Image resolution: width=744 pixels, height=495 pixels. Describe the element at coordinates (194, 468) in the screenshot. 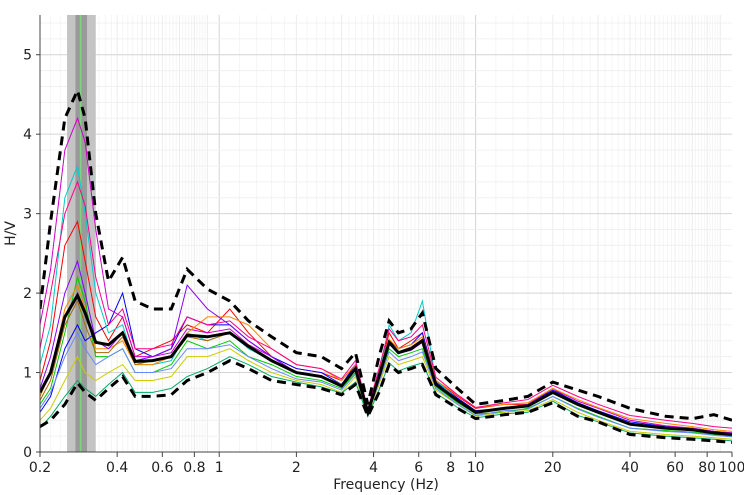

I see `x-tick-label: 0.8` at that location.